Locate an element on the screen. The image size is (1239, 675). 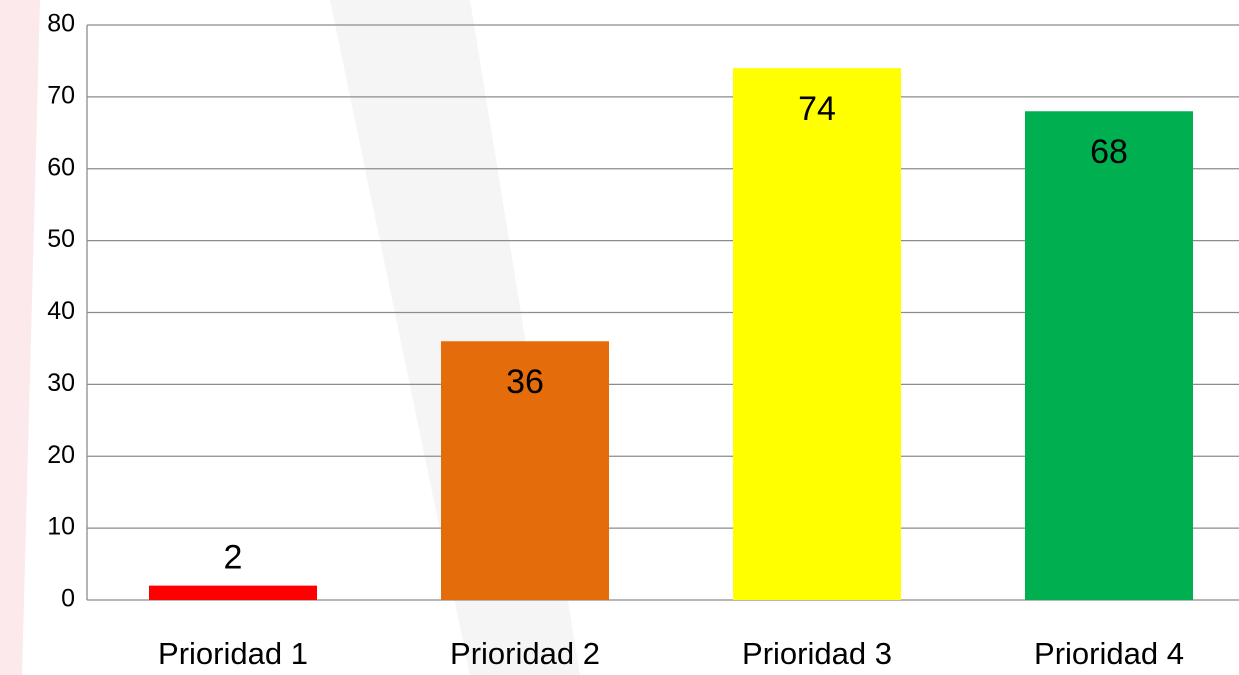
background-stripe is located at coordinates (20, 337).